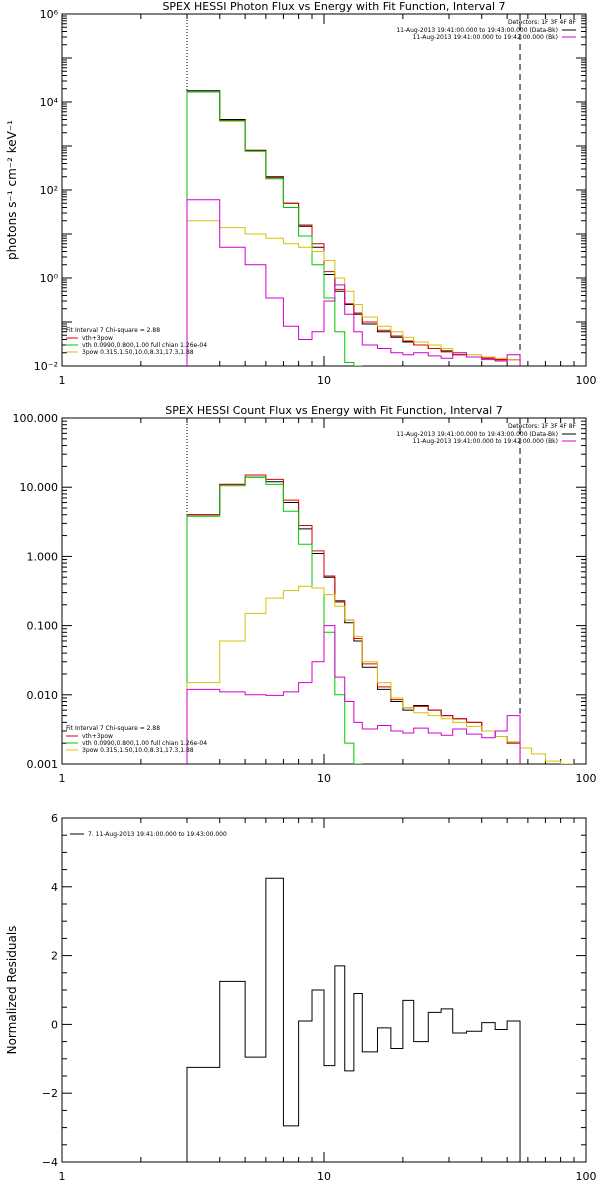 The height and width of the screenshot is (1204, 600). What do you see at coordinates (50, 1093) in the screenshot?
I see `y-tick-label: −2` at bounding box center [50, 1093].